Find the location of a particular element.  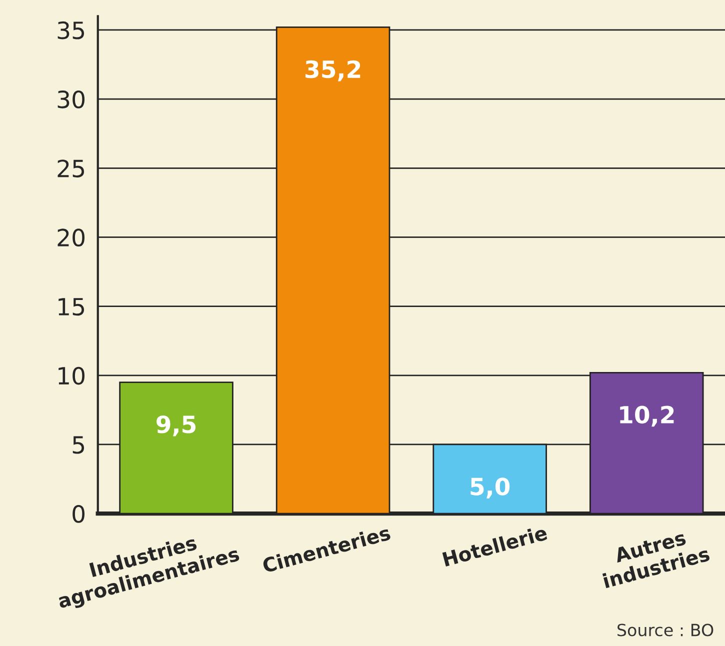

data-label: 5,0 is located at coordinates (490, 488).